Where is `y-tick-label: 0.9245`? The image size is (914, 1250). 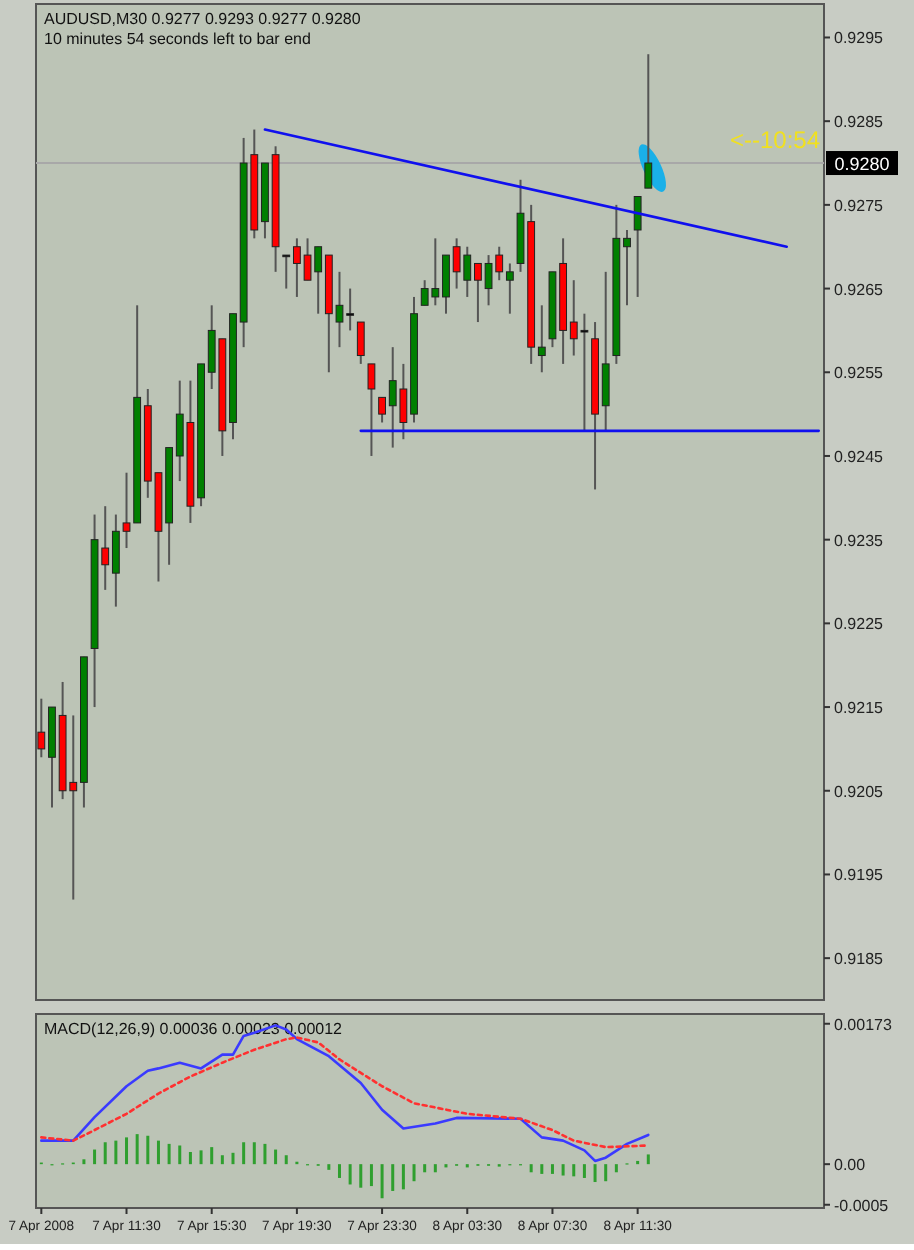 y-tick-label: 0.9245 is located at coordinates (859, 456).